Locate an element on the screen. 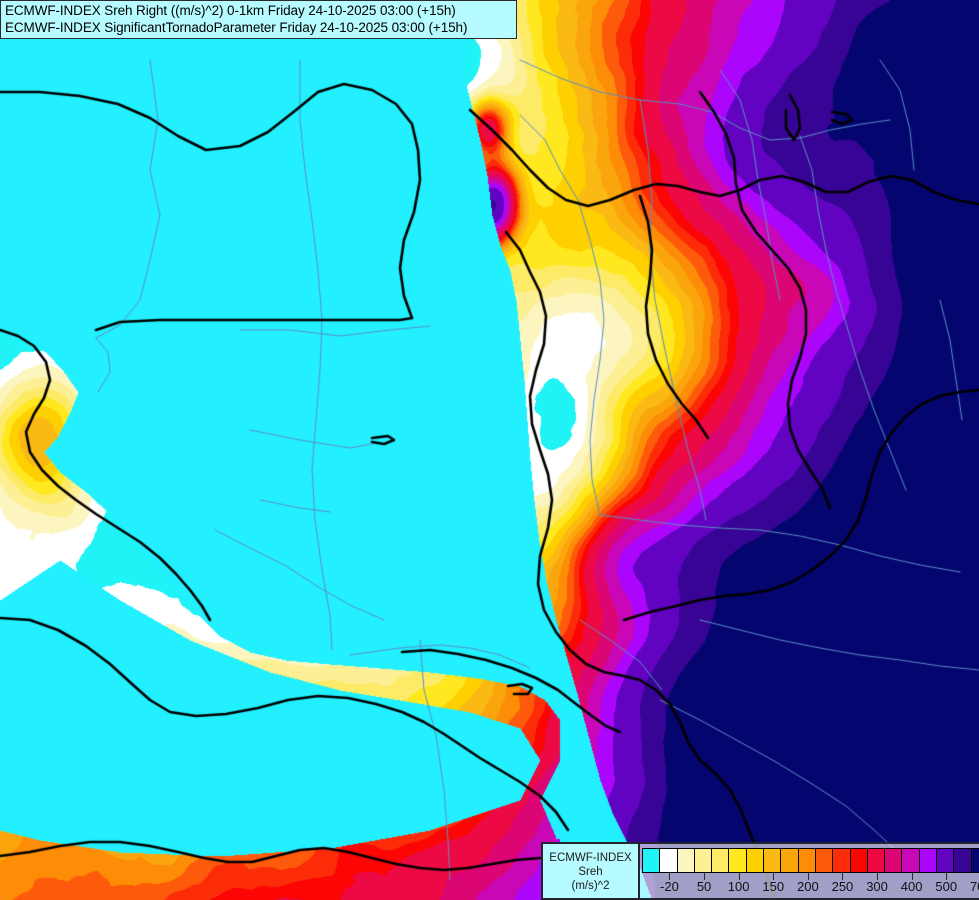 The height and width of the screenshot is (900, 979). legend-units-label: (m/s)^2 is located at coordinates (590, 885).